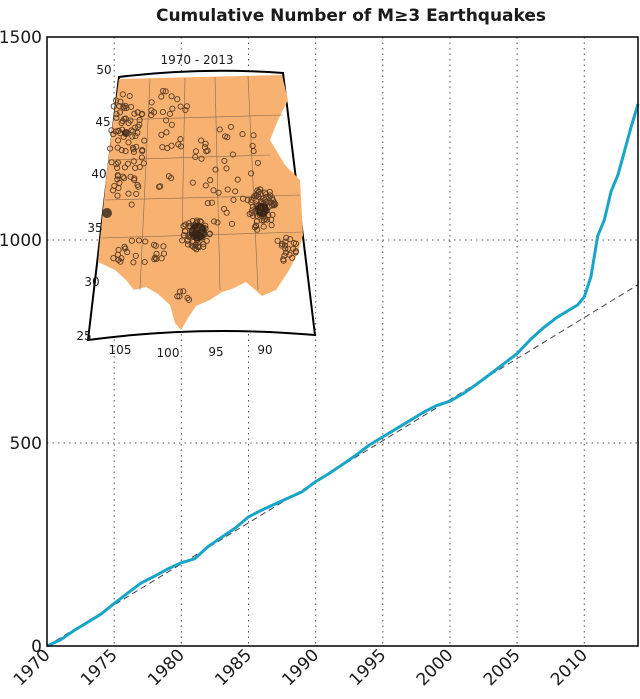  I want to click on x-tick-label: 1975, so click(99, 667).